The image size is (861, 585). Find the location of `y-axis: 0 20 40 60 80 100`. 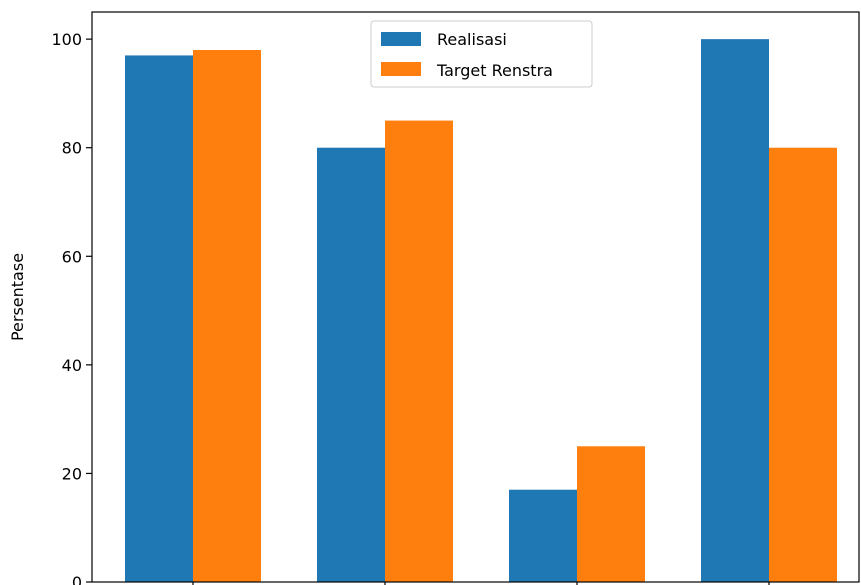

y-axis: 0 20 40 60 80 100 is located at coordinates (71, 307).